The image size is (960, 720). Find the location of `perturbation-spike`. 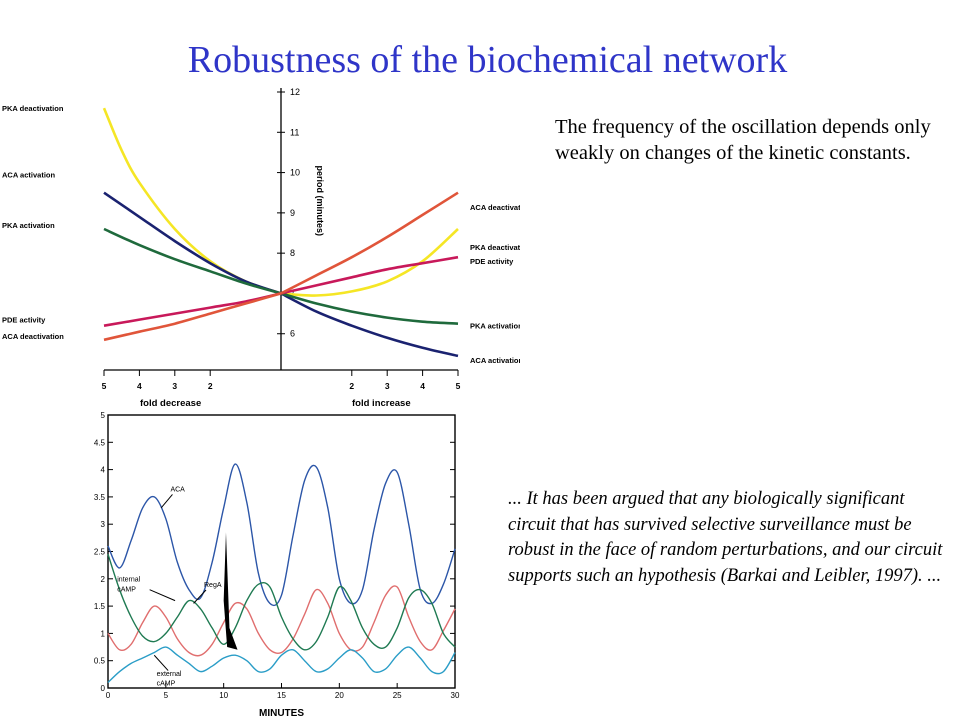

perturbation-spike is located at coordinates (230, 591).